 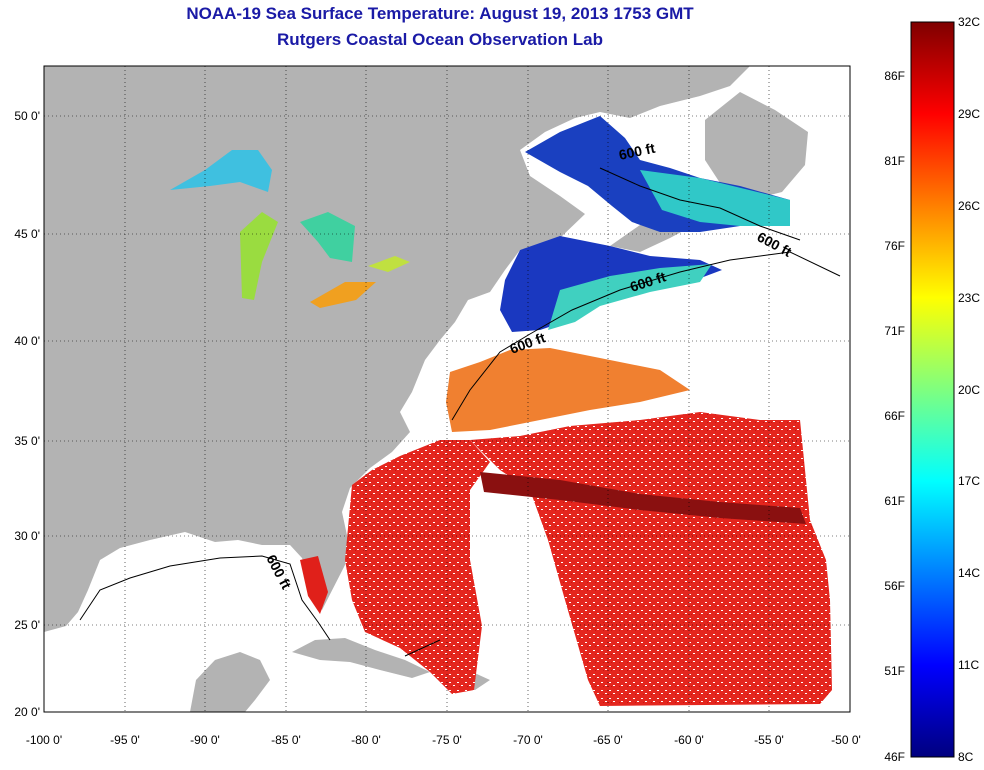 What do you see at coordinates (894, 161) in the screenshot?
I see `colorbar-fahrenheit-label: 81F` at bounding box center [894, 161].